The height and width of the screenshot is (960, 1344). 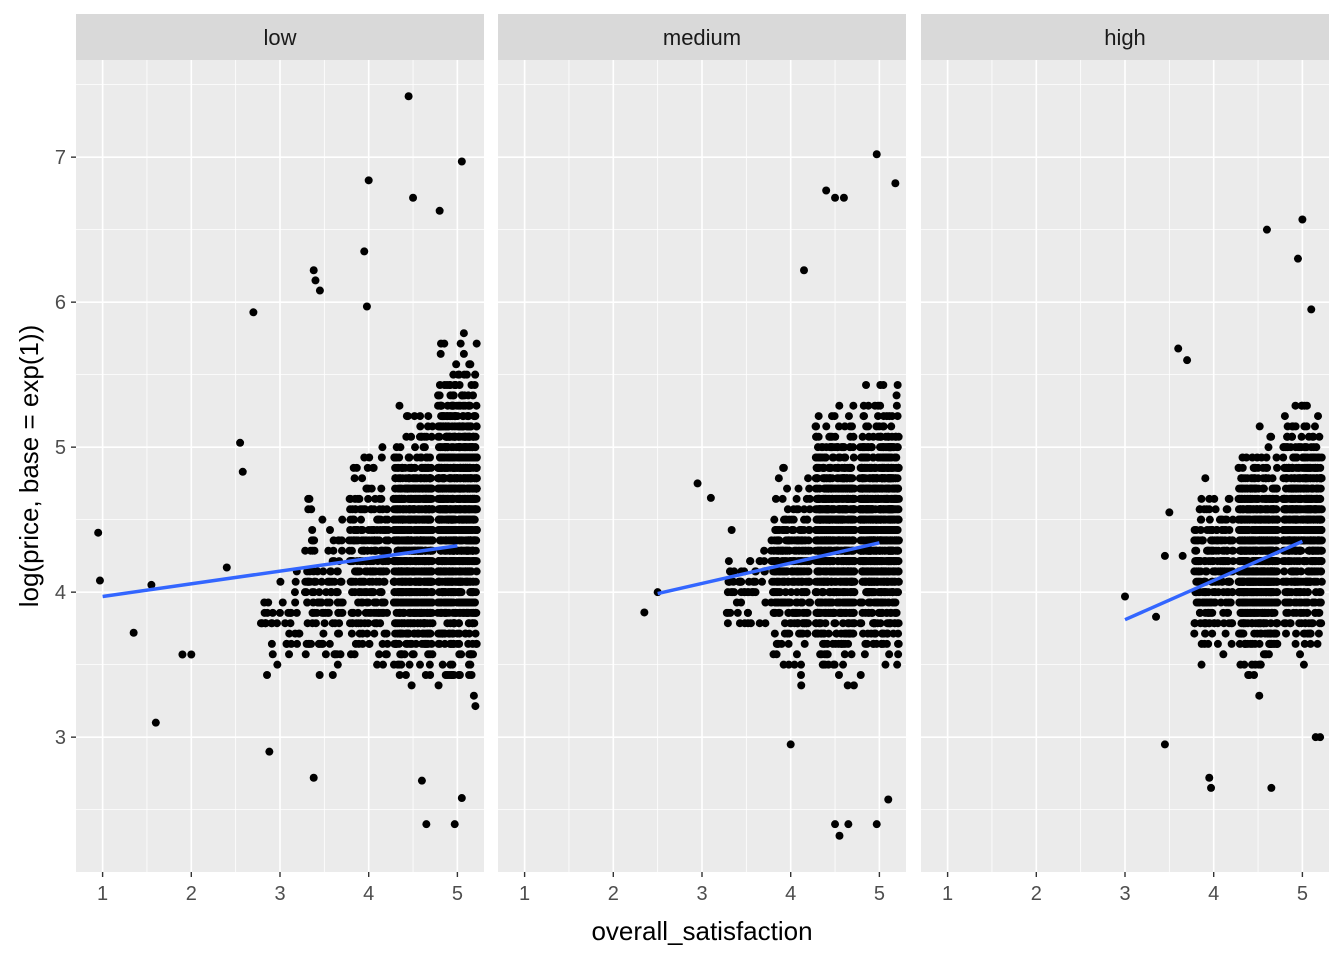 I want to click on x-tick-label: 4, so click(x=368, y=894).